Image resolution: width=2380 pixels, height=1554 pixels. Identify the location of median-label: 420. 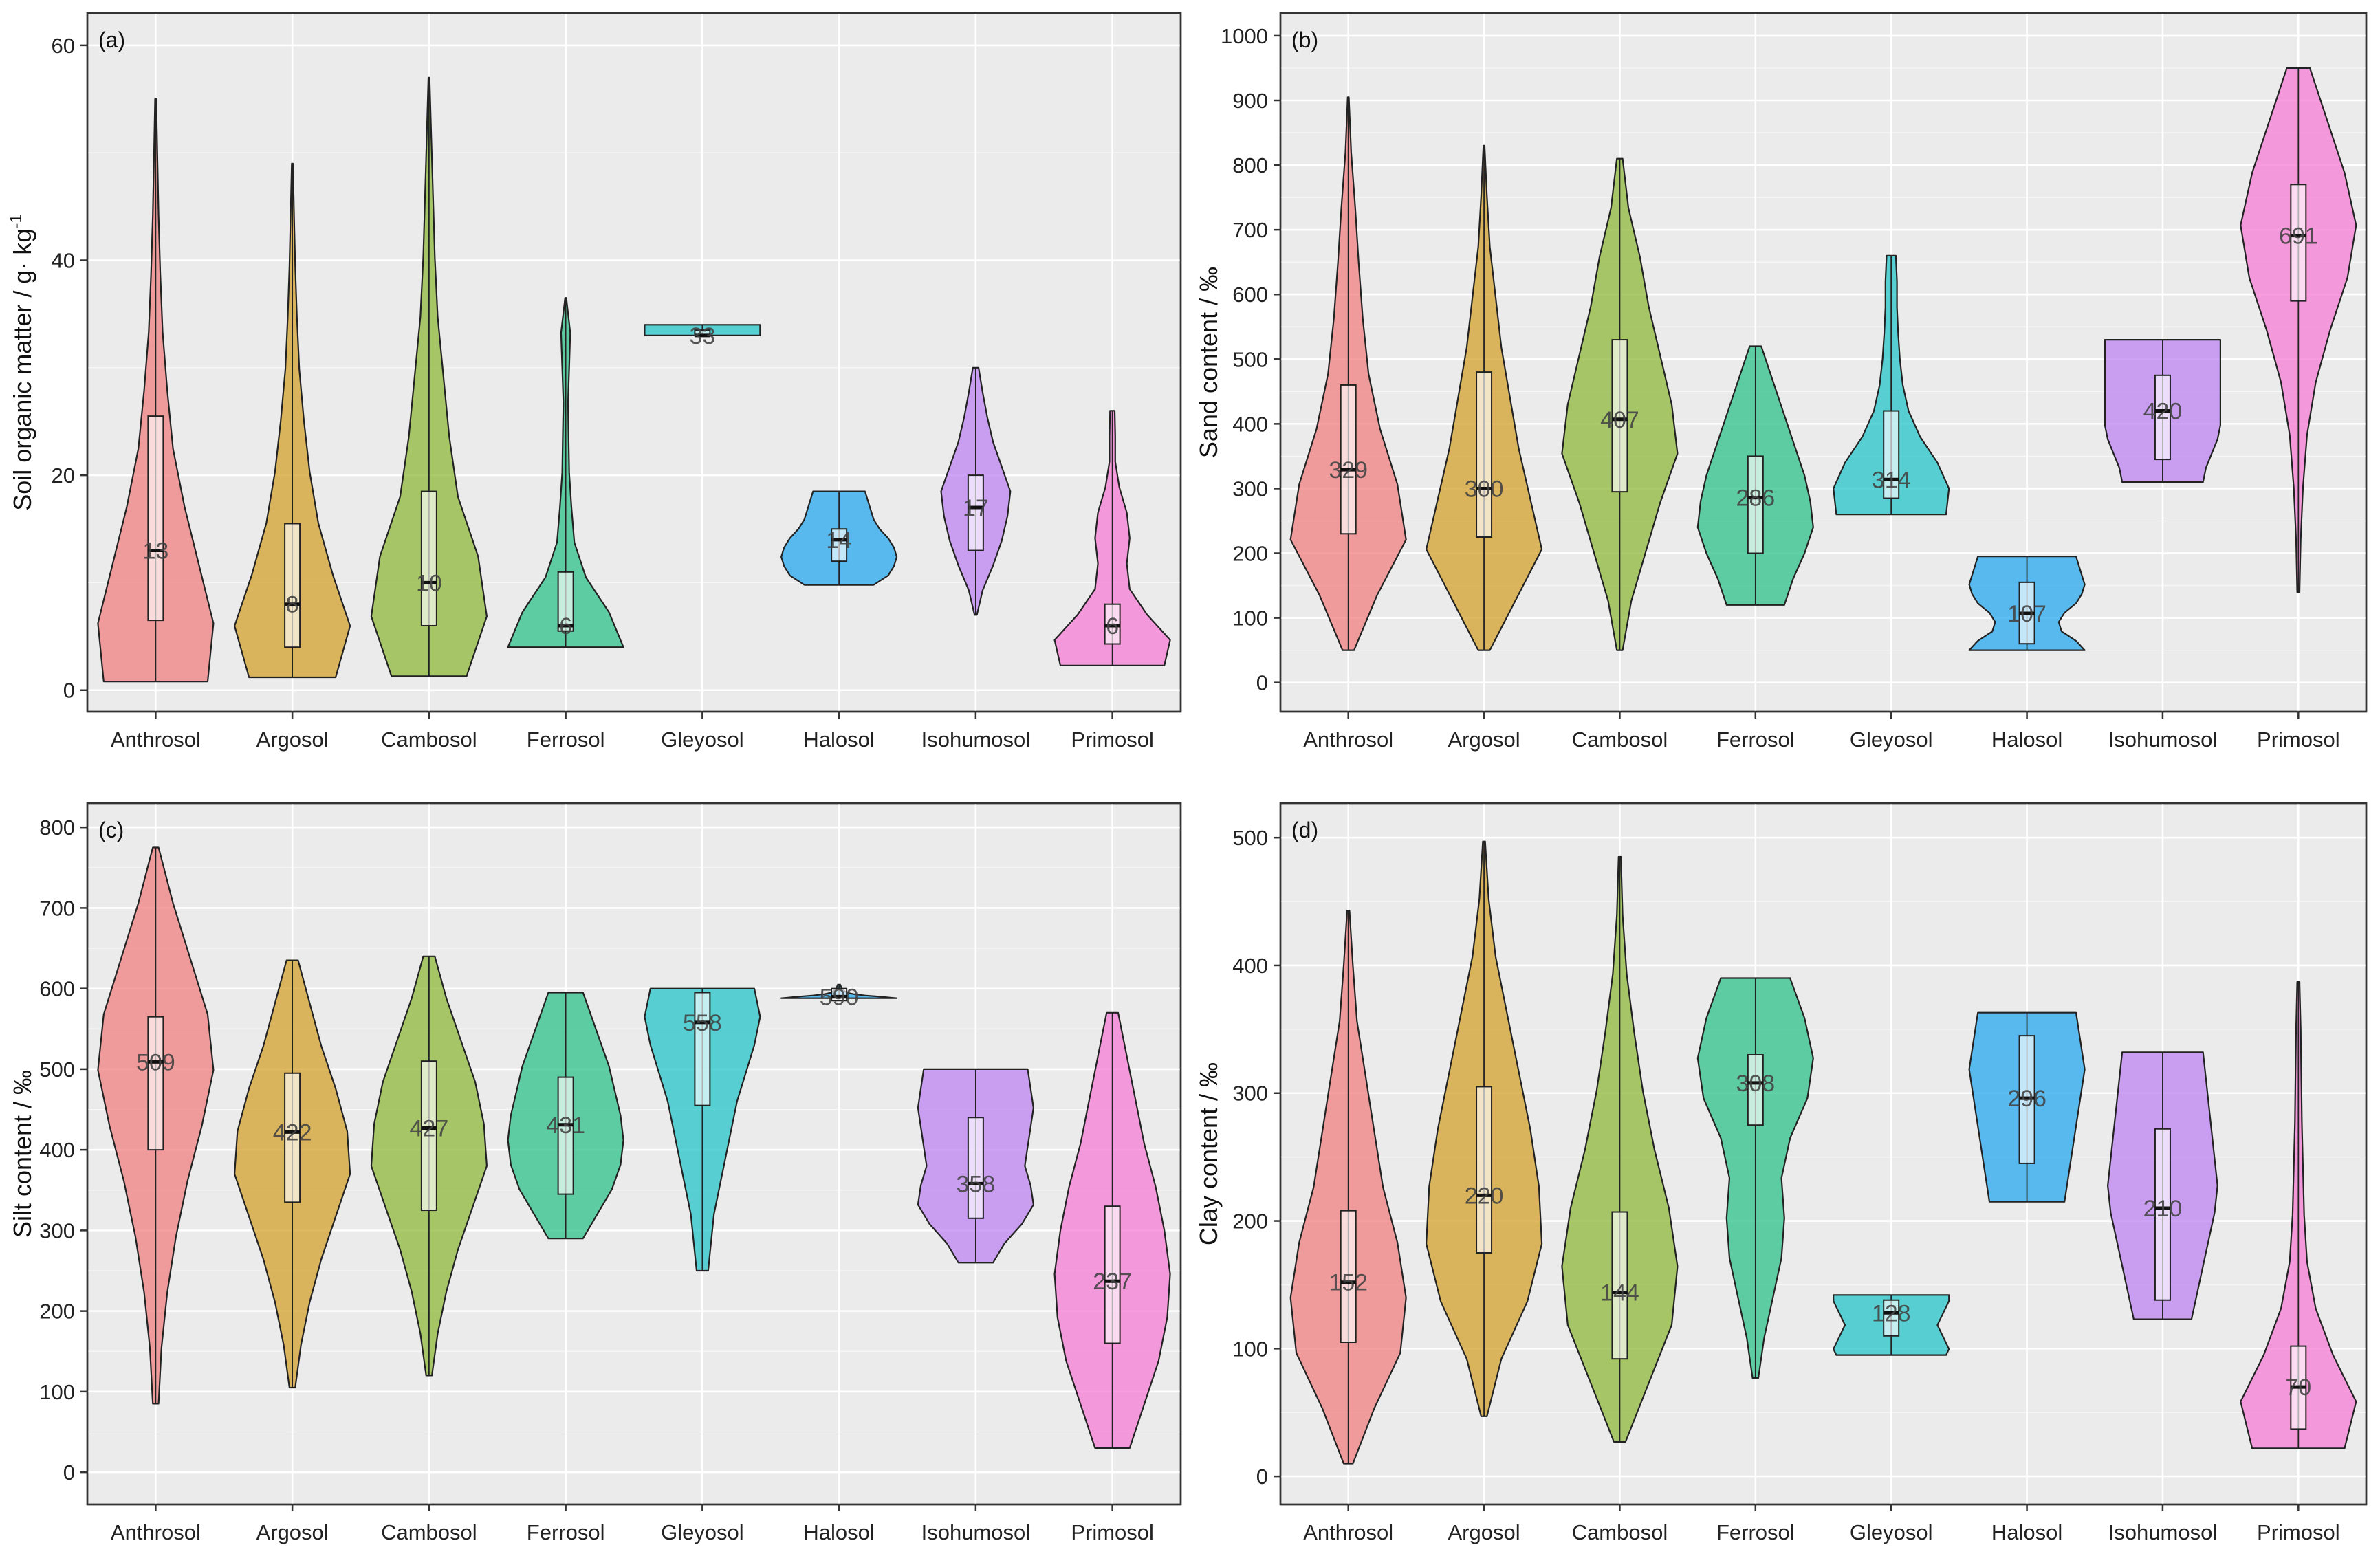
(2163, 412).